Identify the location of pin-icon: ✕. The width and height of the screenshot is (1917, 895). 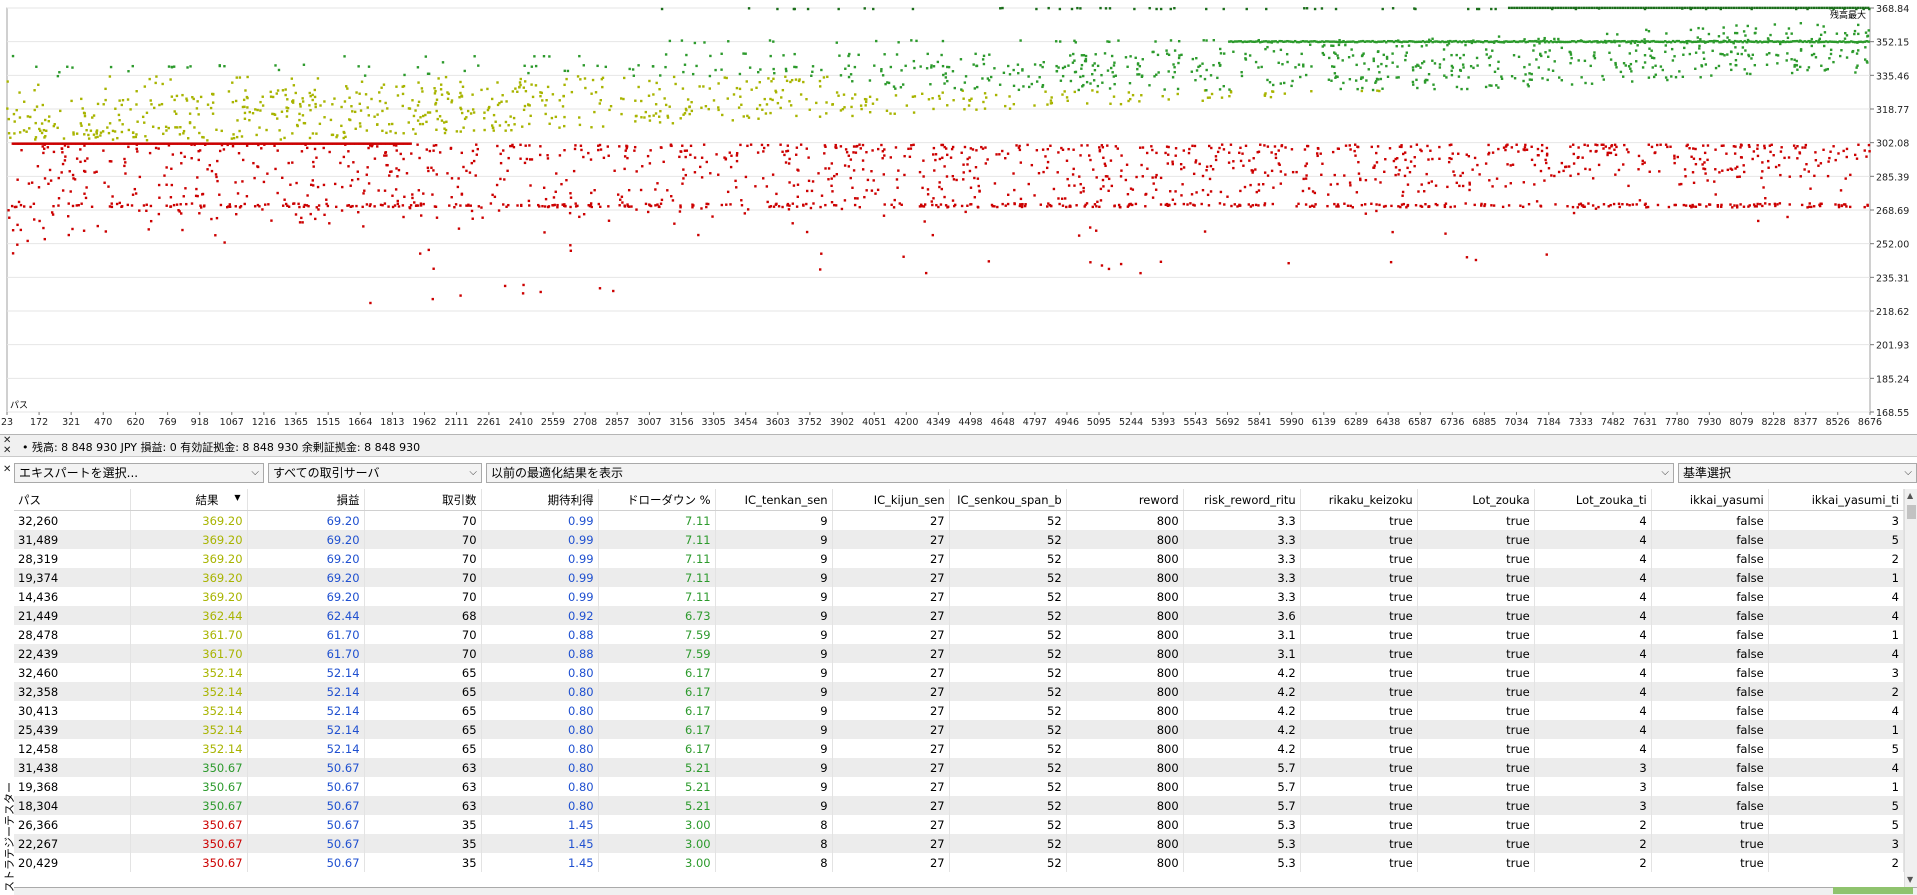
(7, 450).